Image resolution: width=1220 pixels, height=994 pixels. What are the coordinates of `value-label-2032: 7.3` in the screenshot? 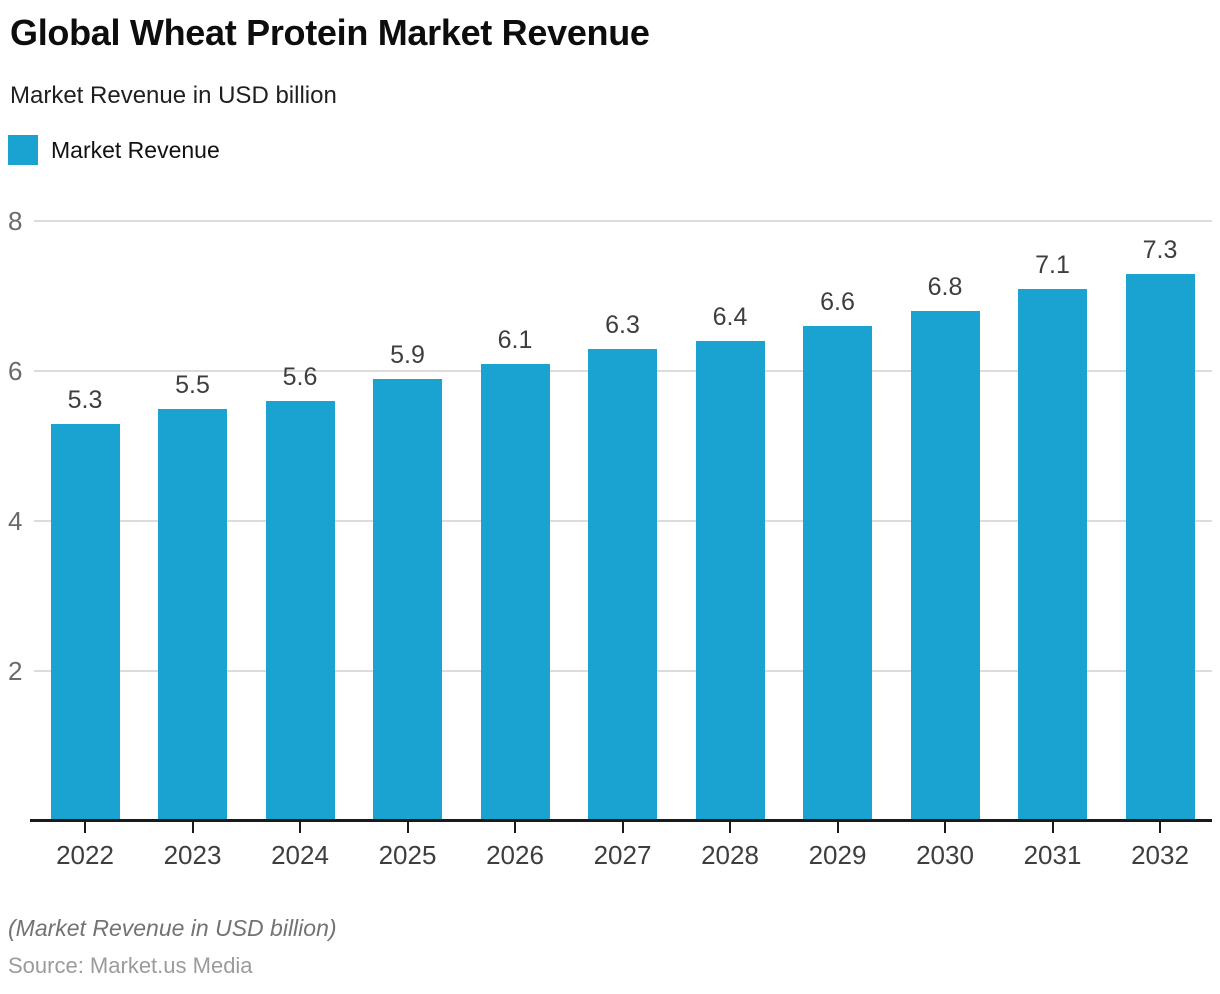 It's located at (1160, 249).